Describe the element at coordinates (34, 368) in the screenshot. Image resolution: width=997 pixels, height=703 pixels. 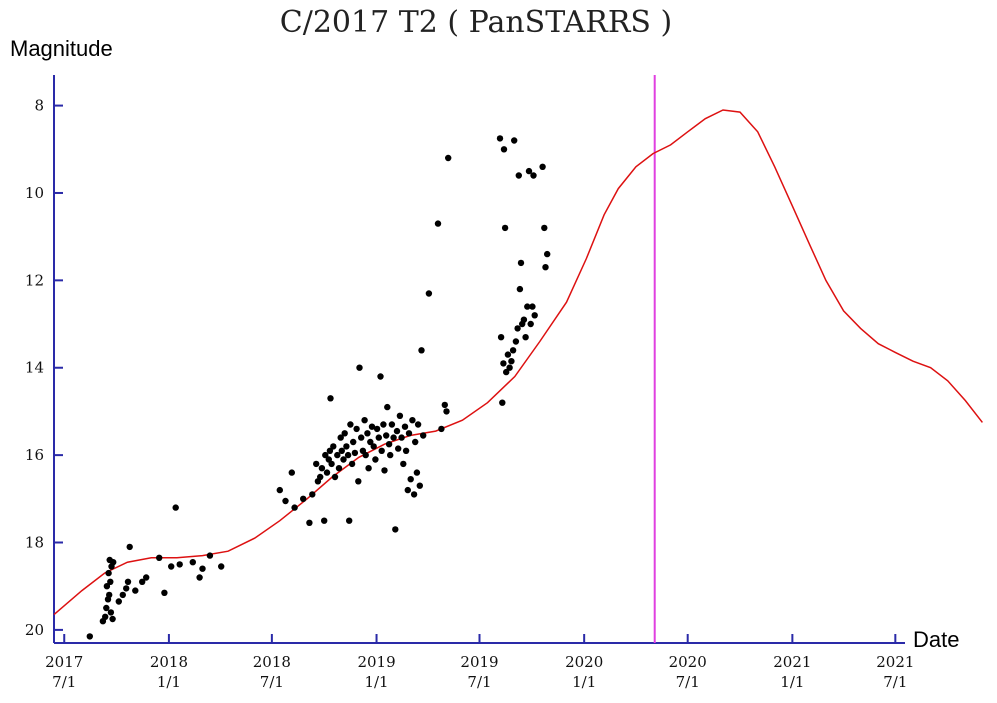
I see `y-tick-label: 14` at that location.